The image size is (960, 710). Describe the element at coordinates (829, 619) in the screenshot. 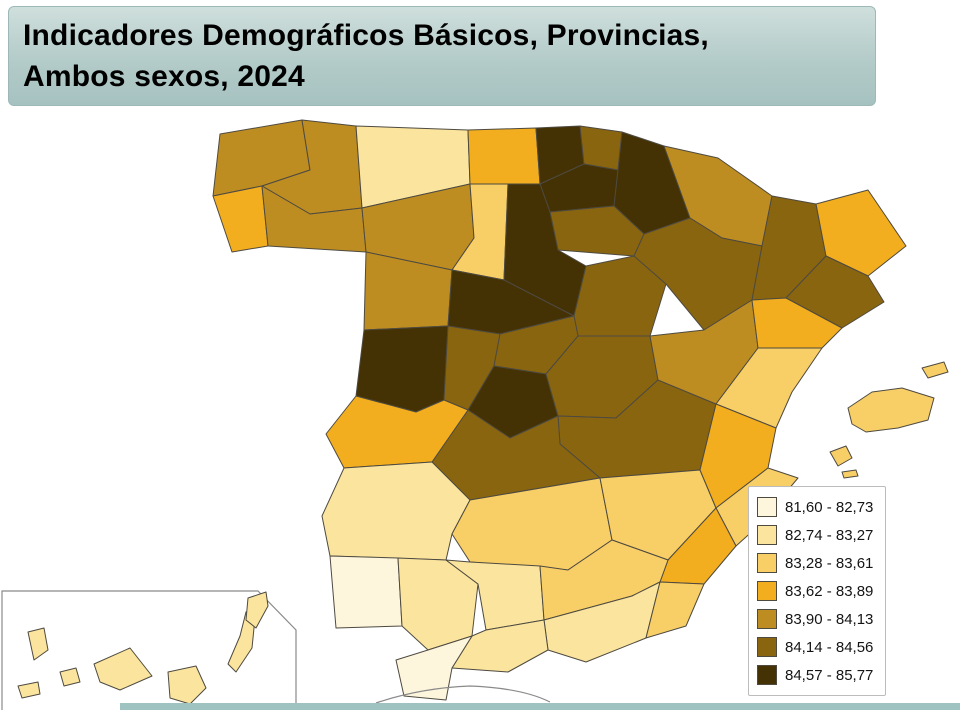

I see `legend-label: 83,90 - 84,13` at that location.